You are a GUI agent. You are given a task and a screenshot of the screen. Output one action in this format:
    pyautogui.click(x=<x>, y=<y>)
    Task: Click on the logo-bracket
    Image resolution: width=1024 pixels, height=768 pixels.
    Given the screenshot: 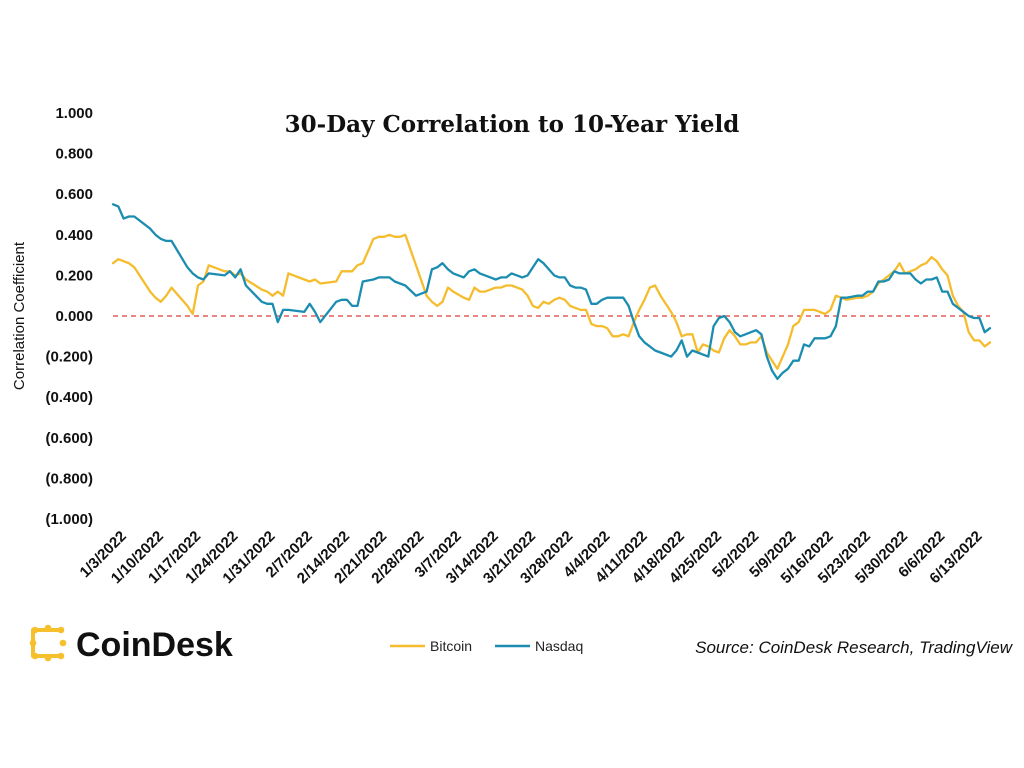 What is the action you would take?
    pyautogui.click(x=47, y=643)
    